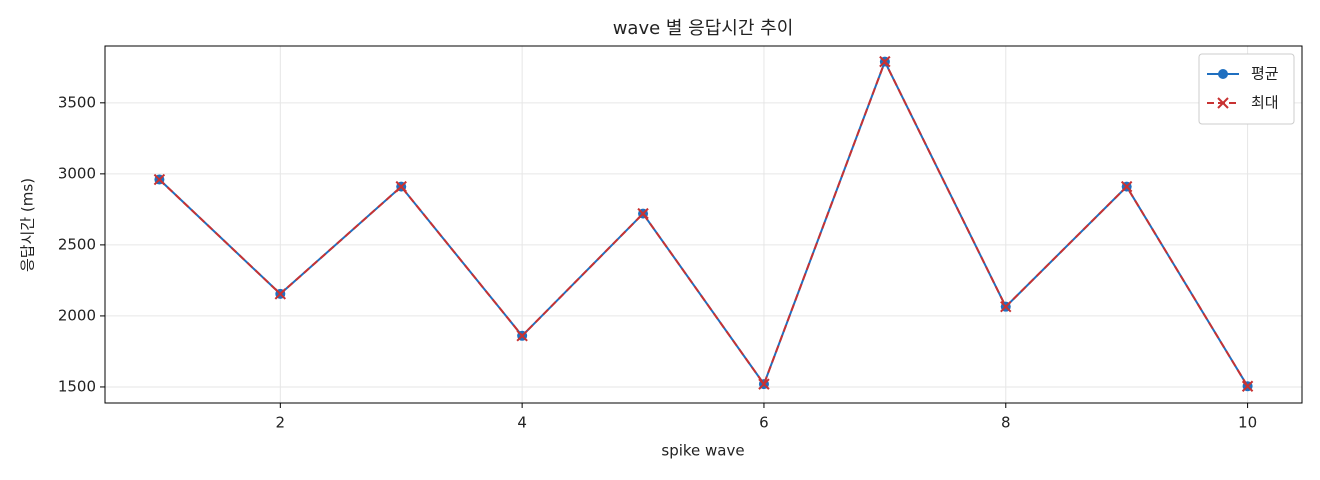  What do you see at coordinates (1265, 103) in the screenshot?
I see `legend-label: 최대` at bounding box center [1265, 103].